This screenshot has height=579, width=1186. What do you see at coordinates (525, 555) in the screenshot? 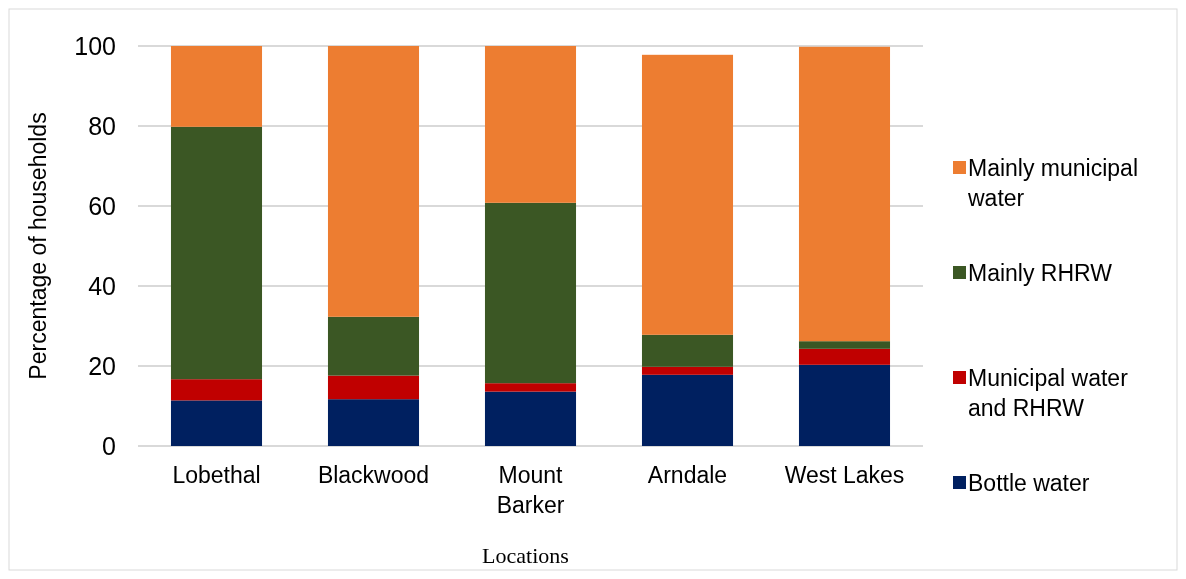
I see `x-axis-title: Locations` at bounding box center [525, 555].